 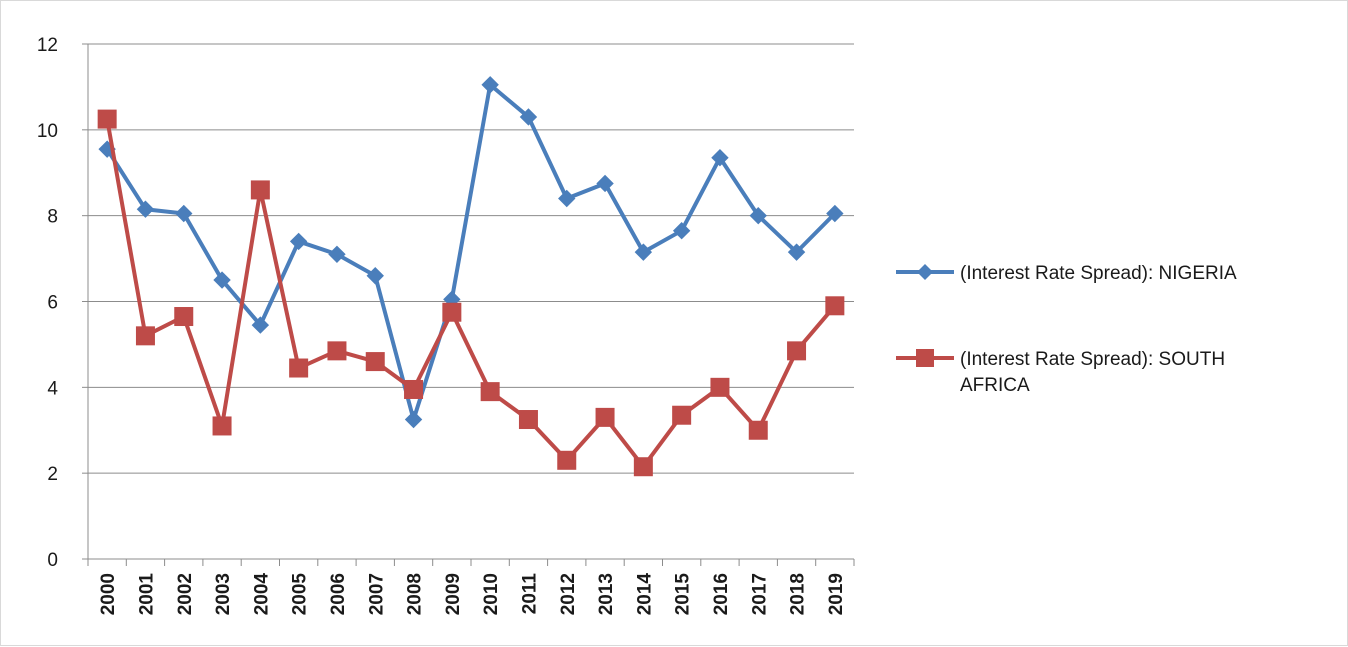 What do you see at coordinates (529, 594) in the screenshot?
I see `x-tick-label: 2011` at bounding box center [529, 594].